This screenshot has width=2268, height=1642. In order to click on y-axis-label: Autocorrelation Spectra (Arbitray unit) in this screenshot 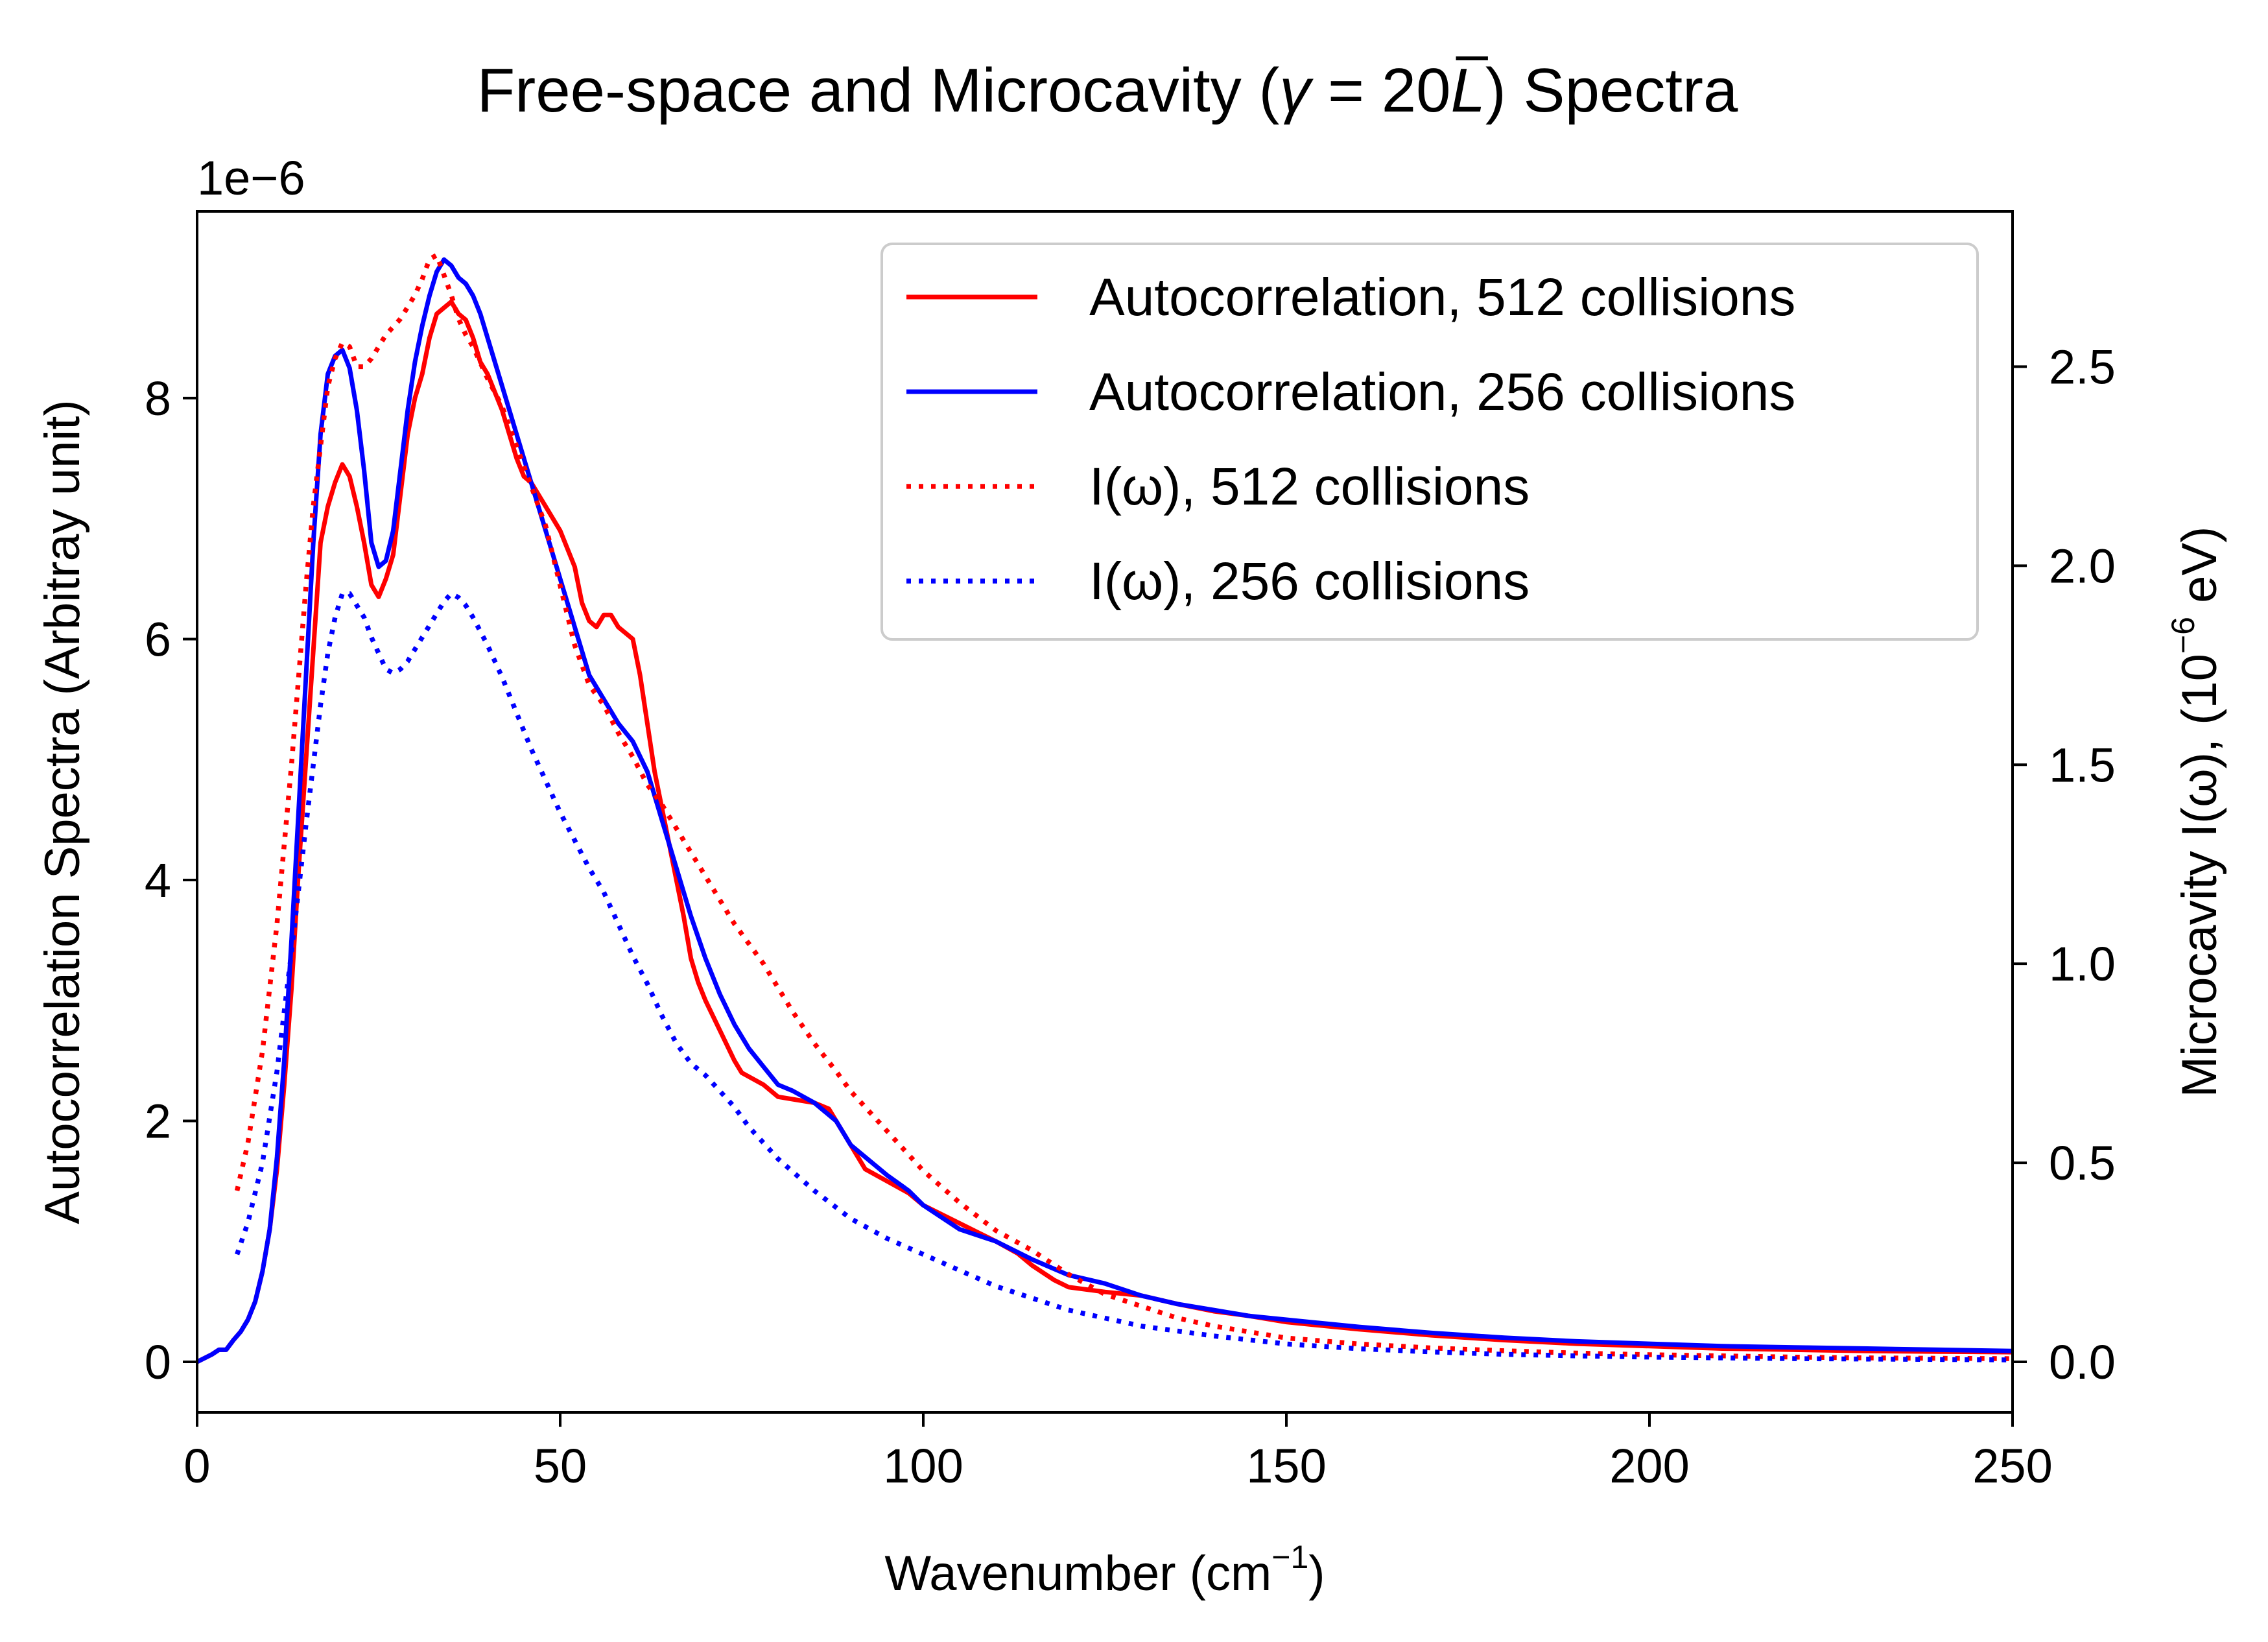, I will do `click(62, 811)`.